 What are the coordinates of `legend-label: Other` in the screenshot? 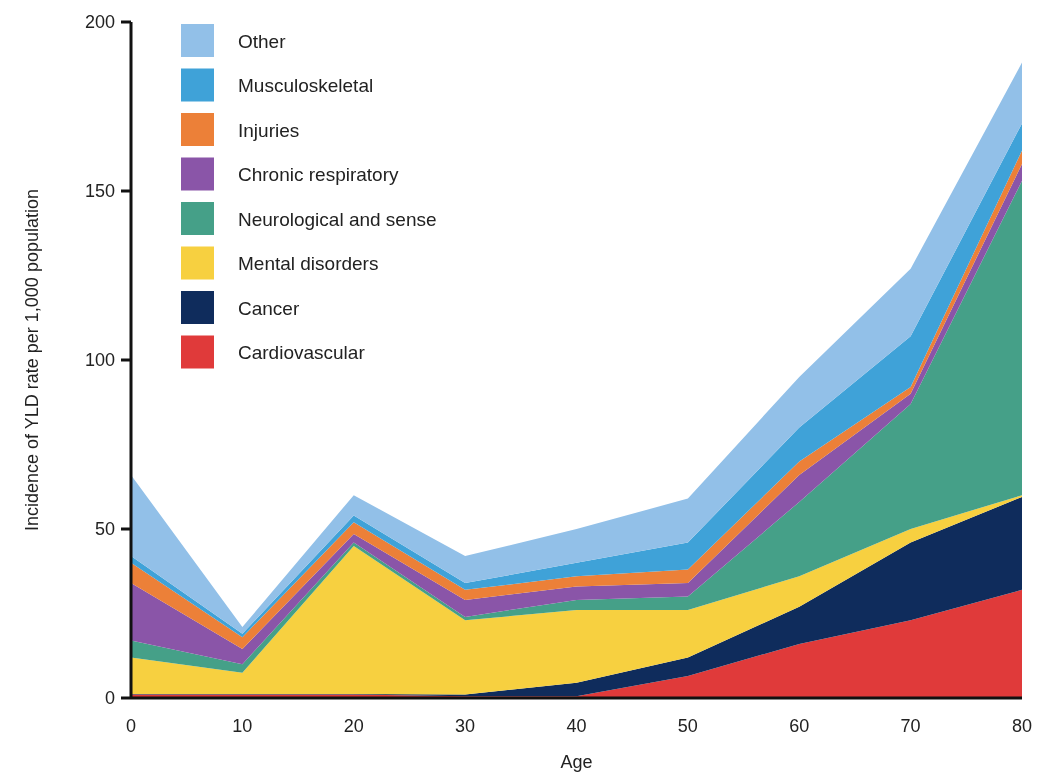 It's located at (262, 41).